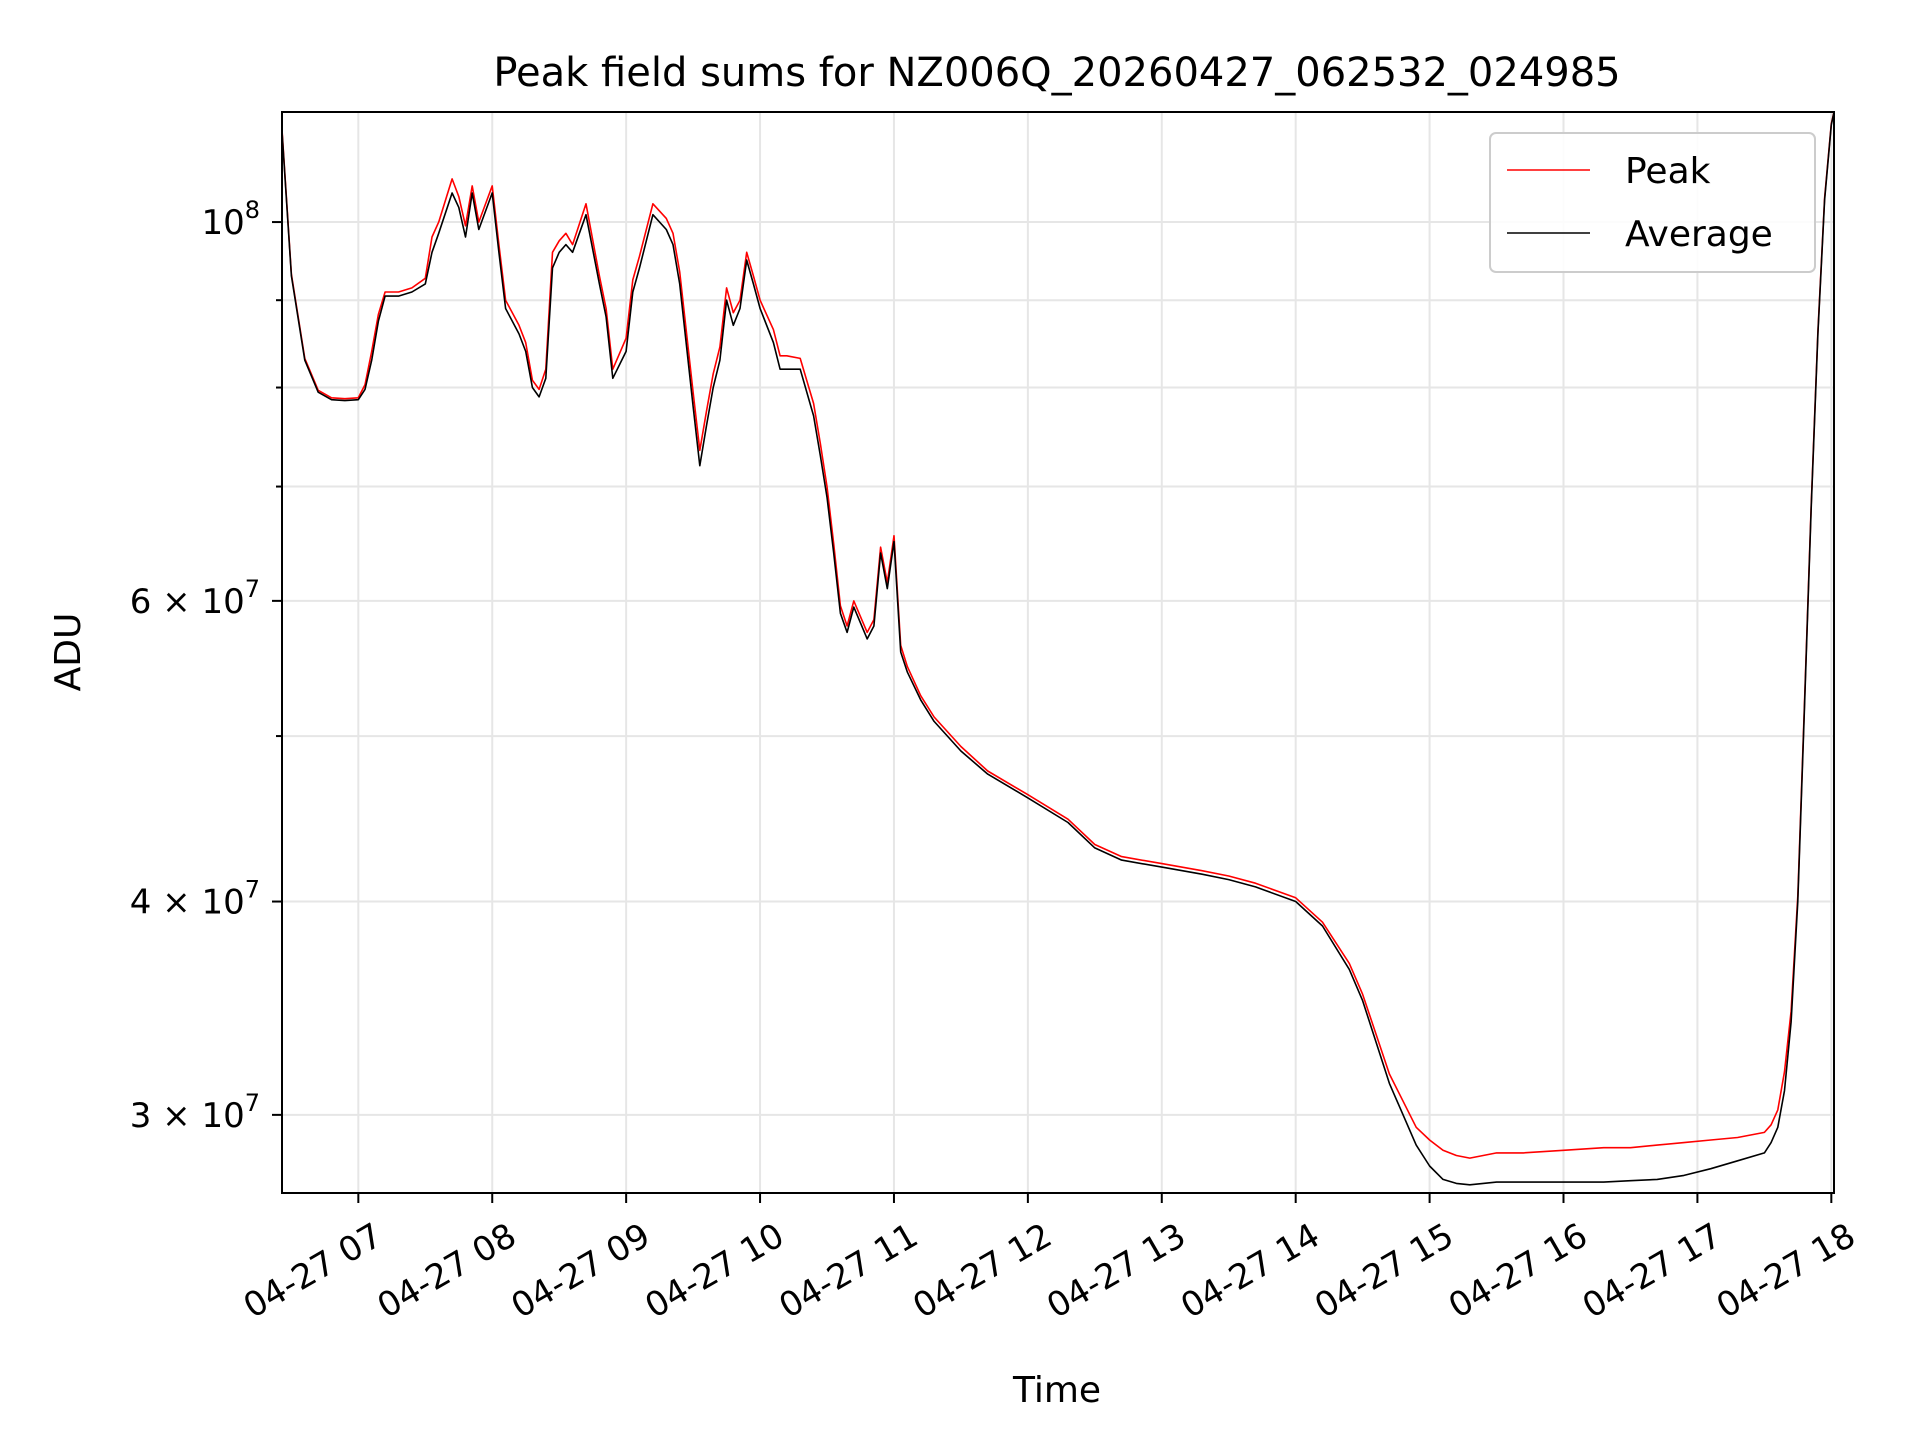  I want to click on y-tick-label-base: 6 × 10, so click(187, 602).